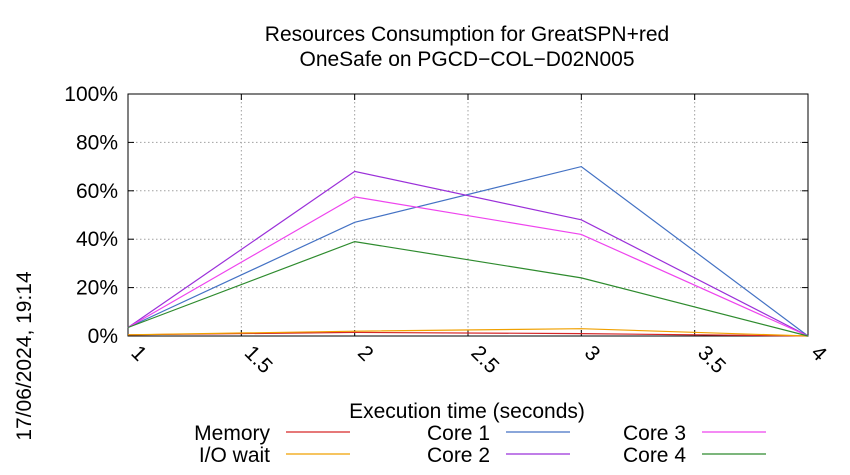 This screenshot has width=850, height=475. Describe the element at coordinates (103, 336) in the screenshot. I see `y-tick-label: 0%` at that location.